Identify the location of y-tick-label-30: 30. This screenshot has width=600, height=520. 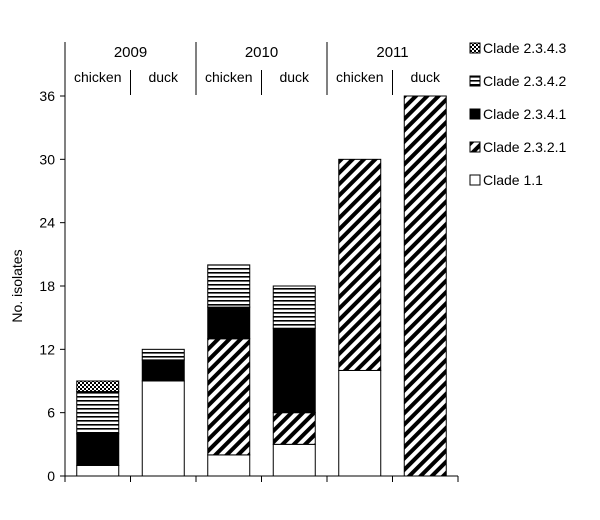
(47, 159).